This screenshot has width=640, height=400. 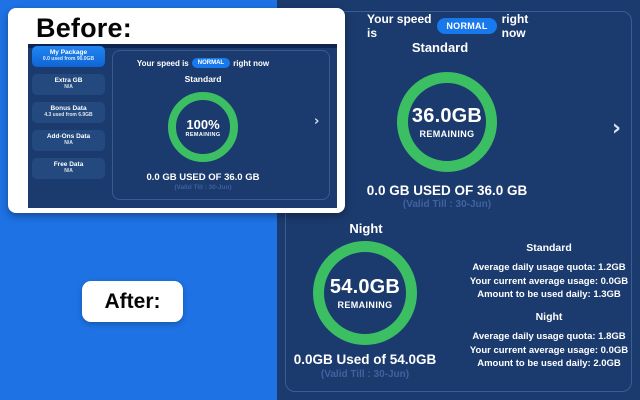 I want to click on standard-usage-ring: 36.0GB REMAINING, so click(x=447, y=122).